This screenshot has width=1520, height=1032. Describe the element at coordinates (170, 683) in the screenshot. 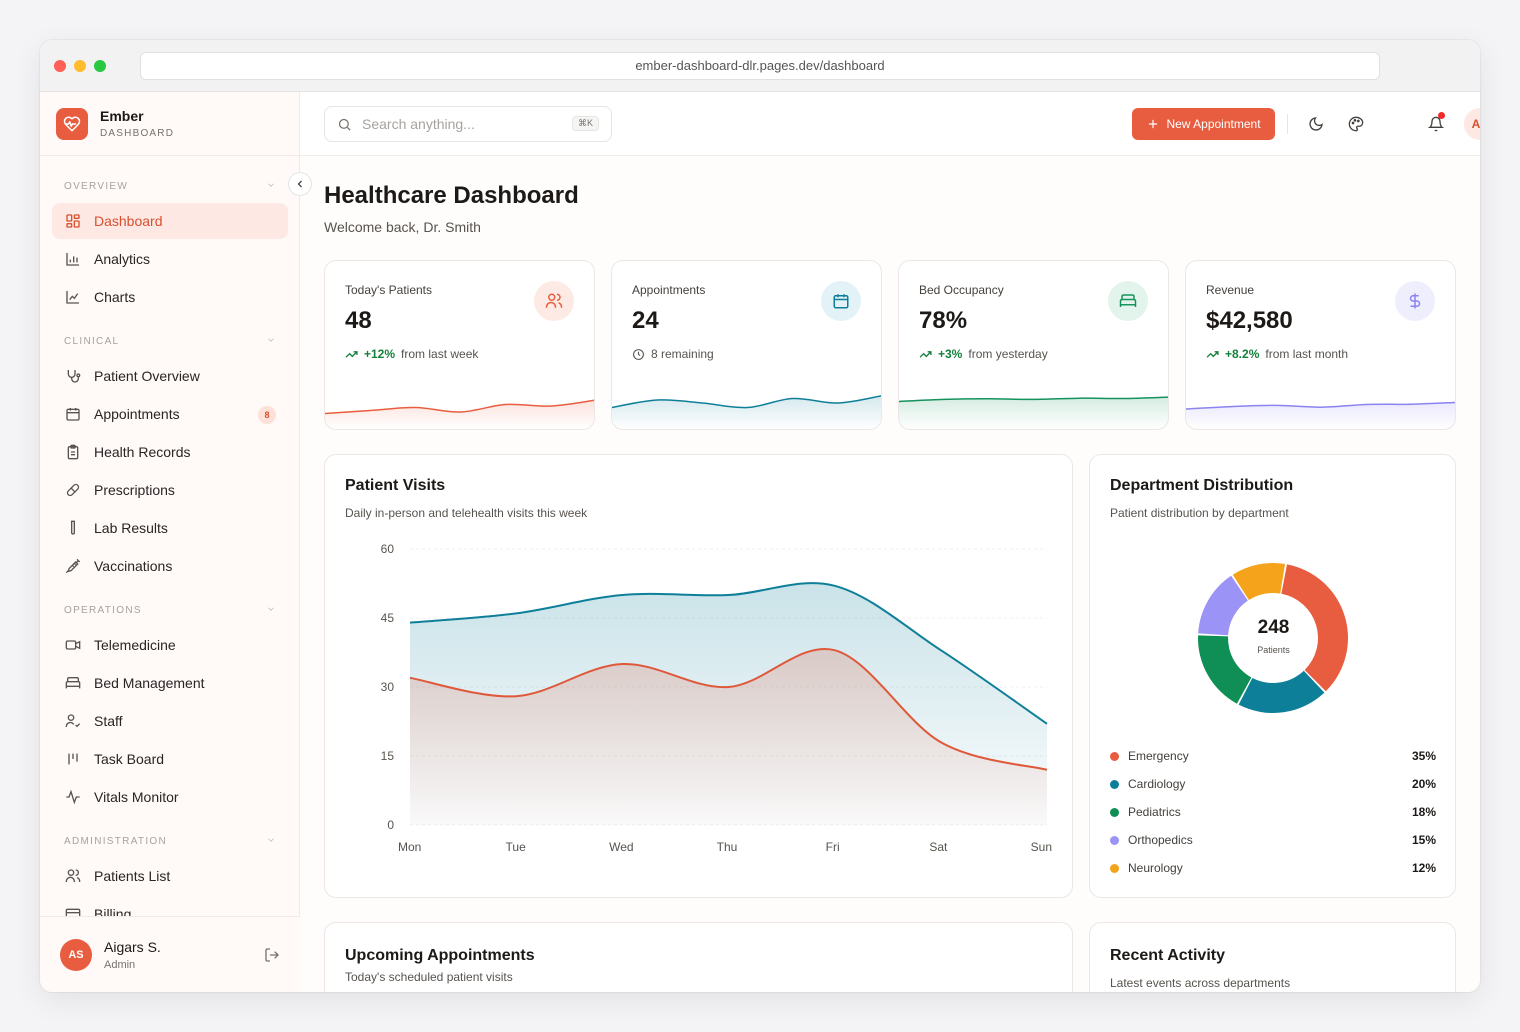

I see `sidebar-item-bed-management: Bed Management` at that location.